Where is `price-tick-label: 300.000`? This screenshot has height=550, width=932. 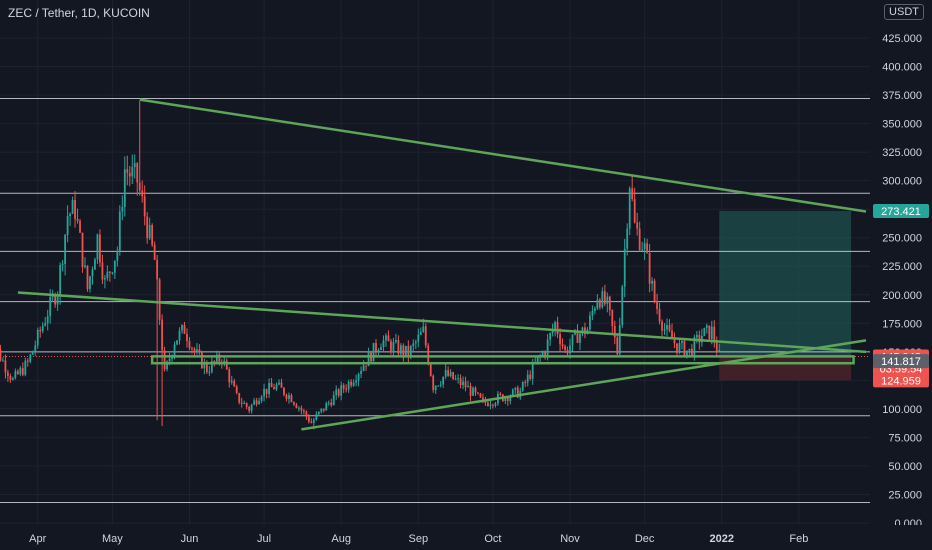 price-tick-label: 300.000 is located at coordinates (902, 182).